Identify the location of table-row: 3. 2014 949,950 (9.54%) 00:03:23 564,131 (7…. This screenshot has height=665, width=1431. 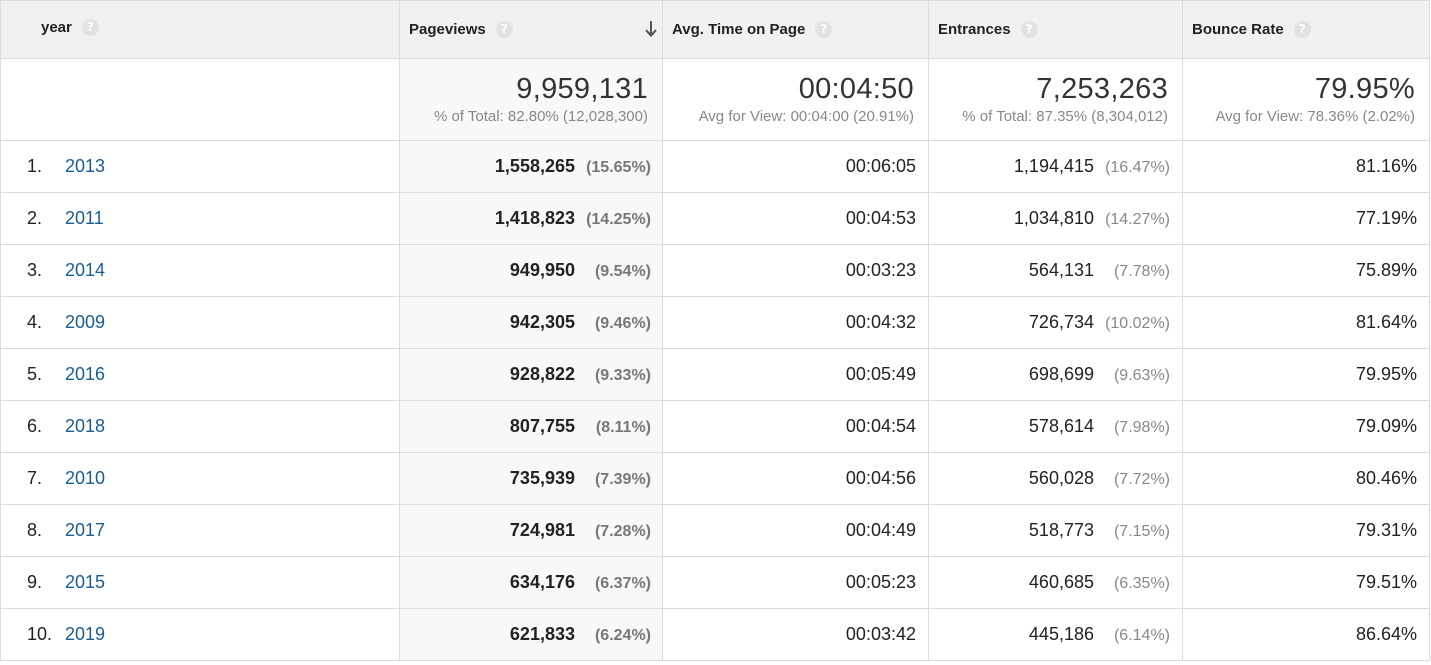
(715, 270).